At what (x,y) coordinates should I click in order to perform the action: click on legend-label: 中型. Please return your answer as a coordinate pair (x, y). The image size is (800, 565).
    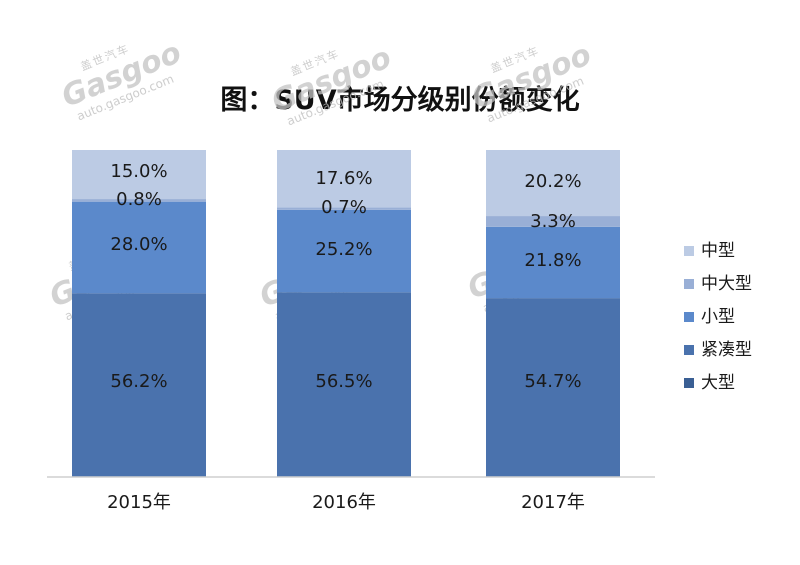
    Looking at the image, I should click on (718, 251).